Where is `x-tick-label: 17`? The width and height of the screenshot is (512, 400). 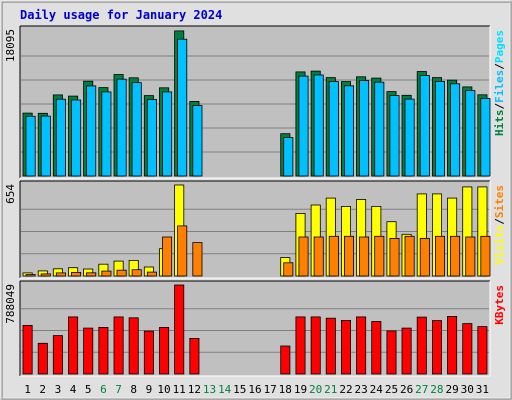
x-tick-label: 17 is located at coordinates (270, 389).